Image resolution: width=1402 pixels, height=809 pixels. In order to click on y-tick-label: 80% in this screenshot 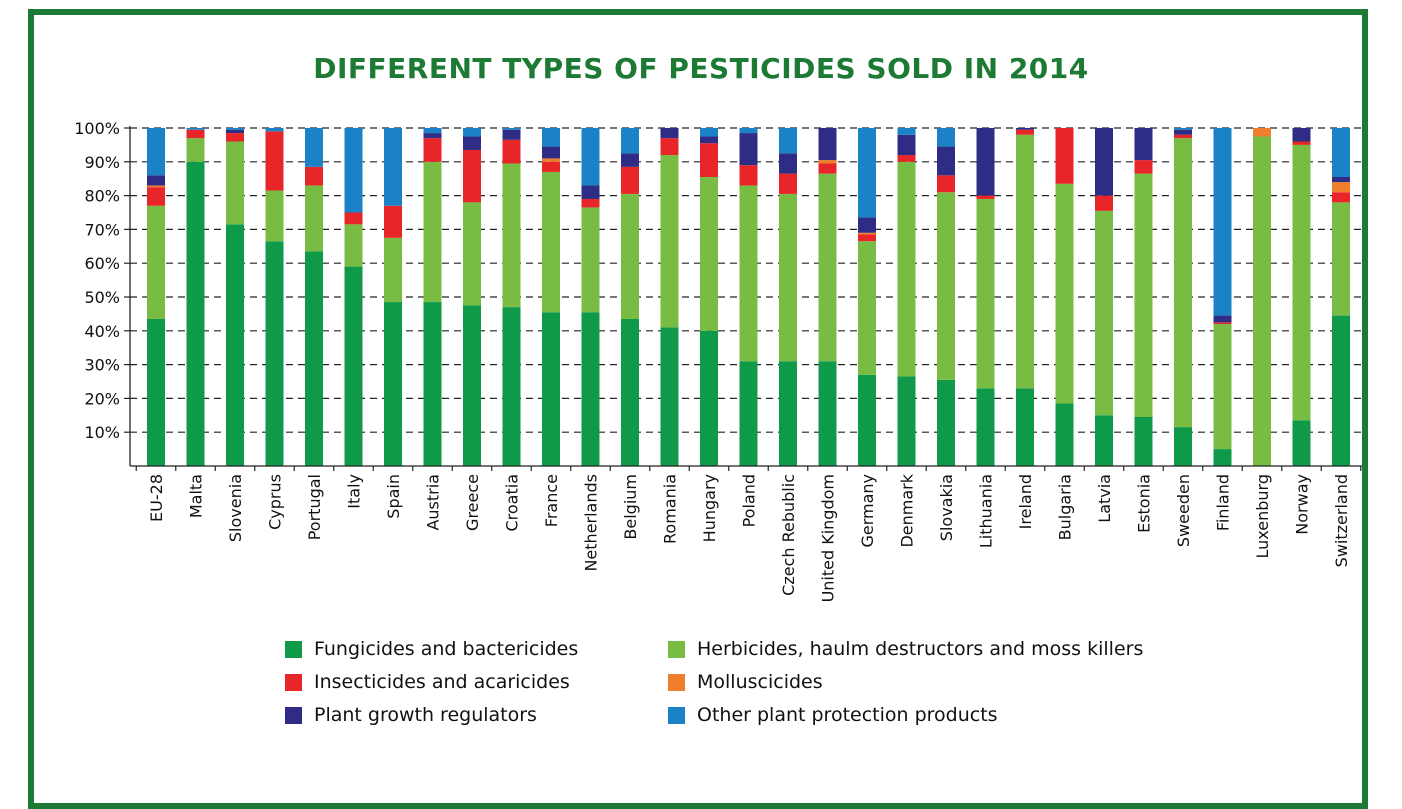, I will do `click(102, 196)`.